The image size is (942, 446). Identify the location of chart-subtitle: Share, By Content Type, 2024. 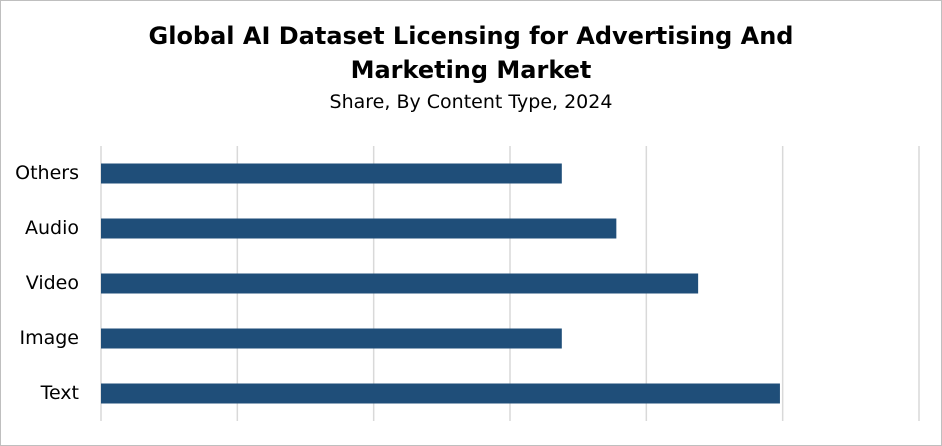
(471, 102).